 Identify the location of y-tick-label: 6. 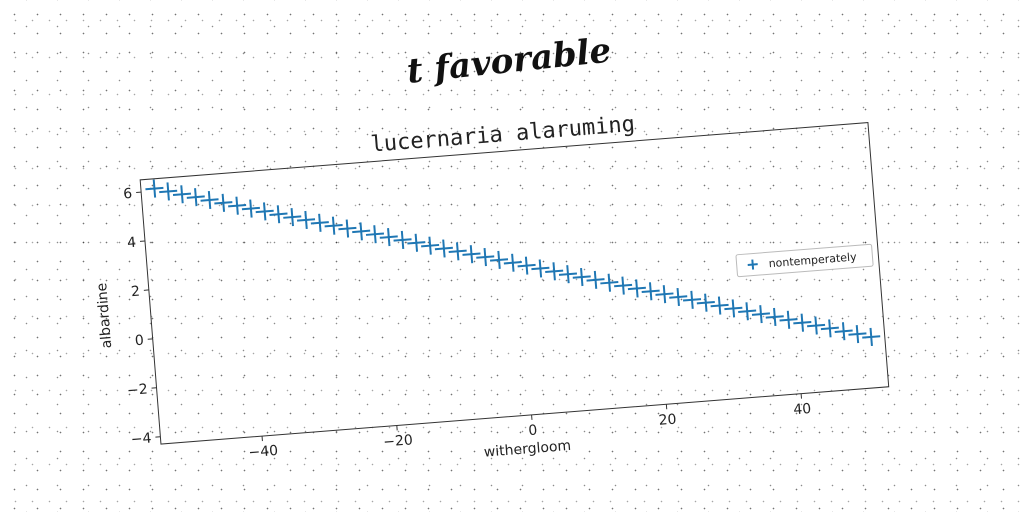
(128, 194).